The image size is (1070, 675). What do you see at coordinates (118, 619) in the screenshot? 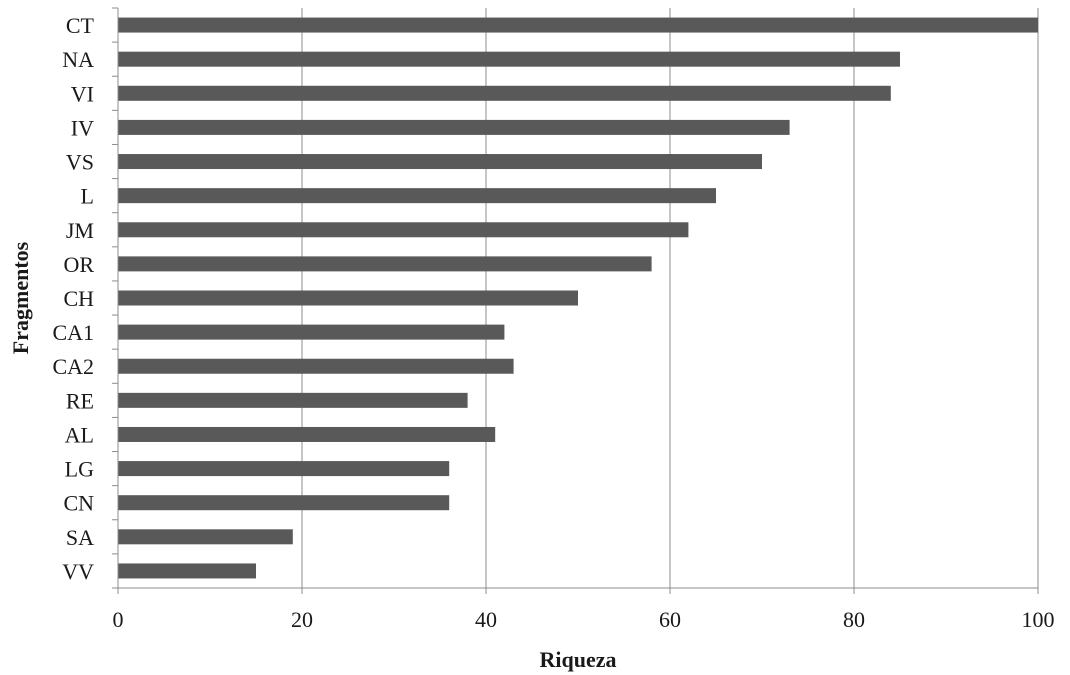
I see `x-tick-label-0: 0` at bounding box center [118, 619].